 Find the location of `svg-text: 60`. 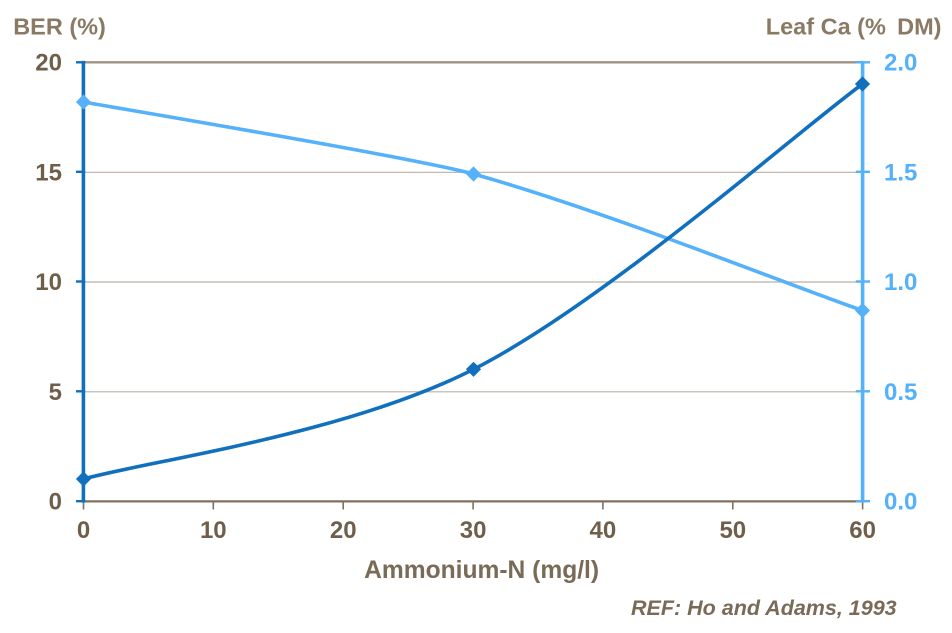

svg-text: 60 is located at coordinates (862, 530).